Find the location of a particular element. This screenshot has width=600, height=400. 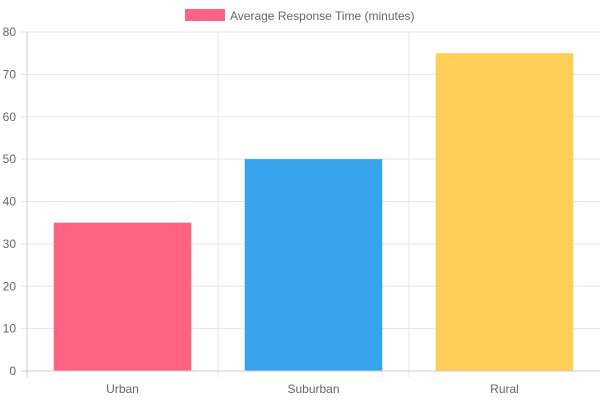

y-tick-label: 40 is located at coordinates (10, 202).